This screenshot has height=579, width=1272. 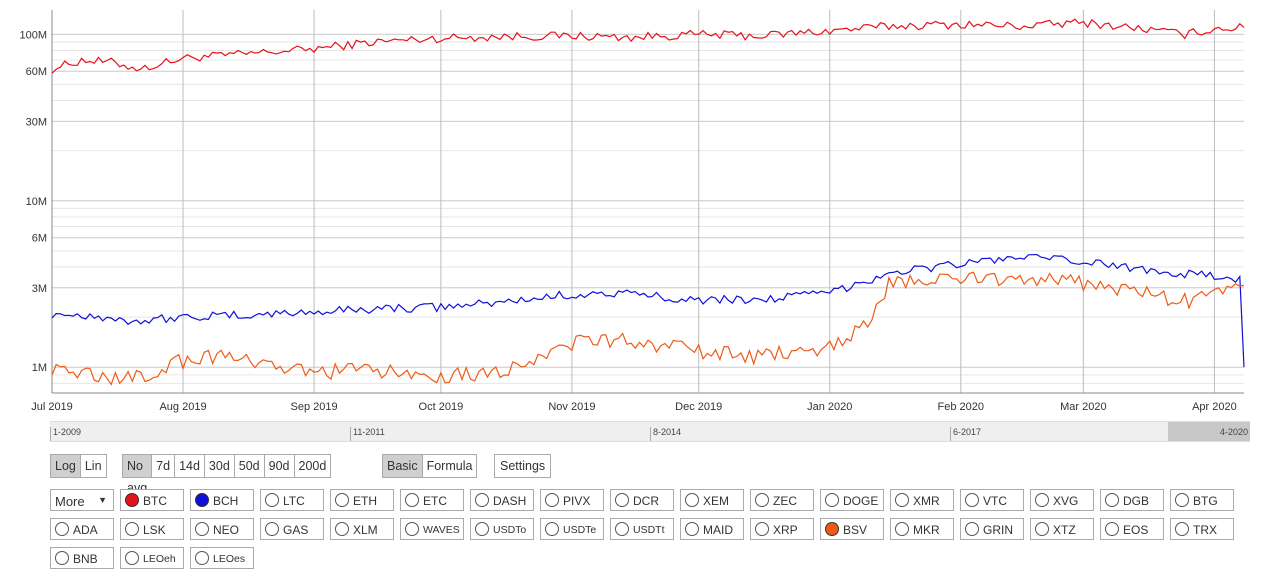 What do you see at coordinates (523, 466) in the screenshot?
I see `settings-button: Settings` at bounding box center [523, 466].